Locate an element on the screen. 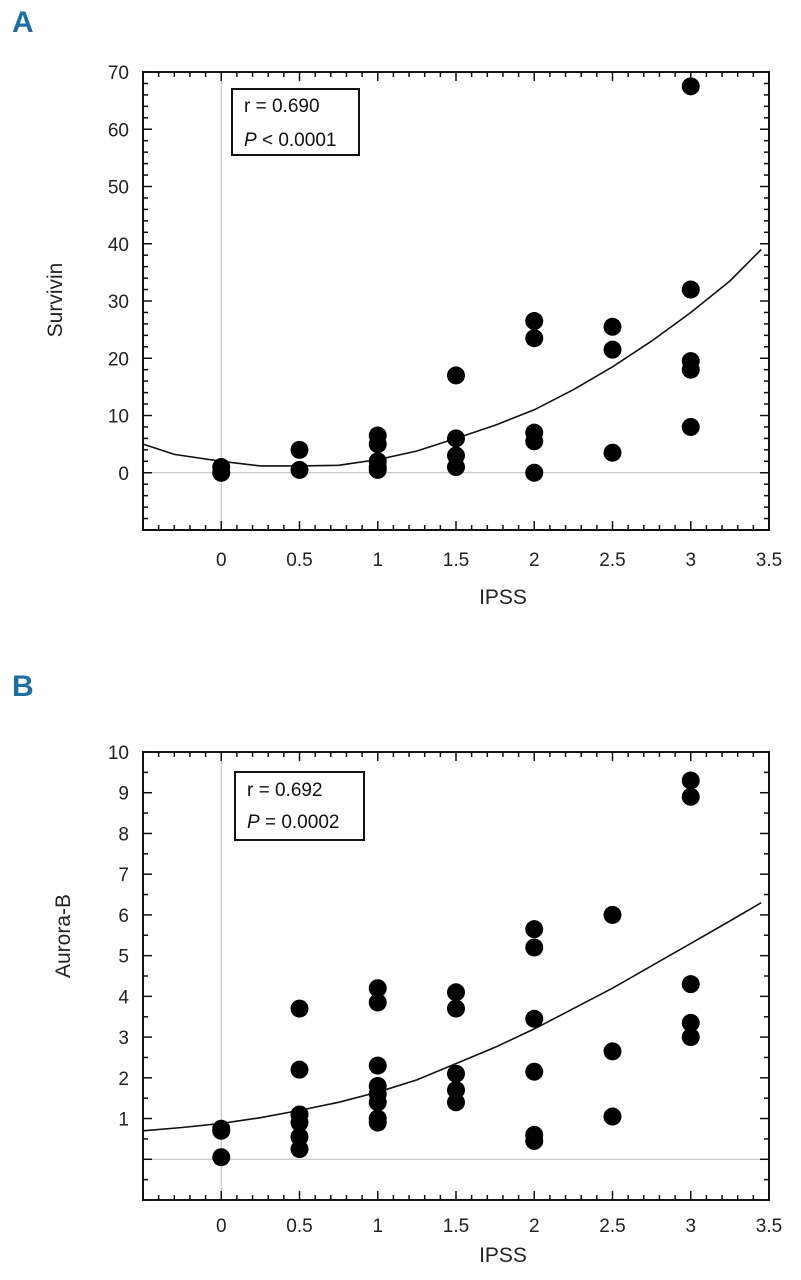  chart2-stat-r-value: r = 0.692 is located at coordinates (285, 790).